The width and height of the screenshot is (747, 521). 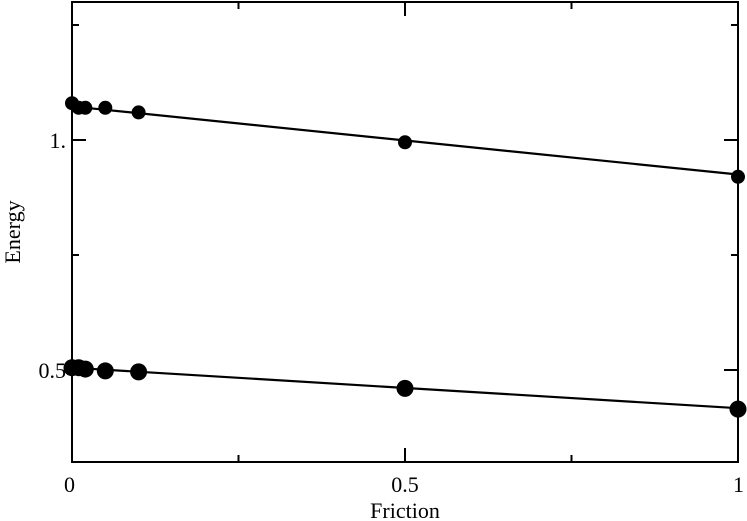 I want to click on y-tick-label: 0.5, so click(x=53, y=370).